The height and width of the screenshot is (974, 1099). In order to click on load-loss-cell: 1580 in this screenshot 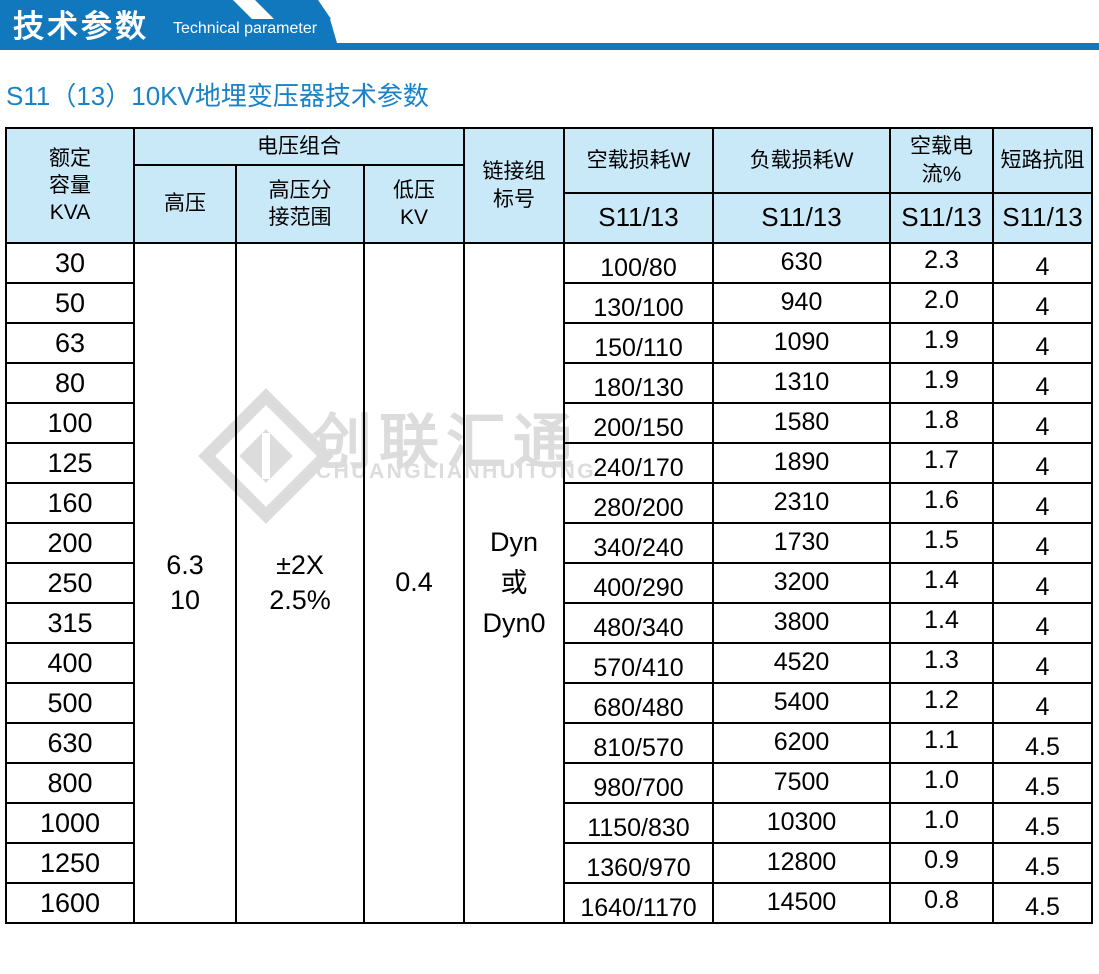, I will do `click(801, 423)`.